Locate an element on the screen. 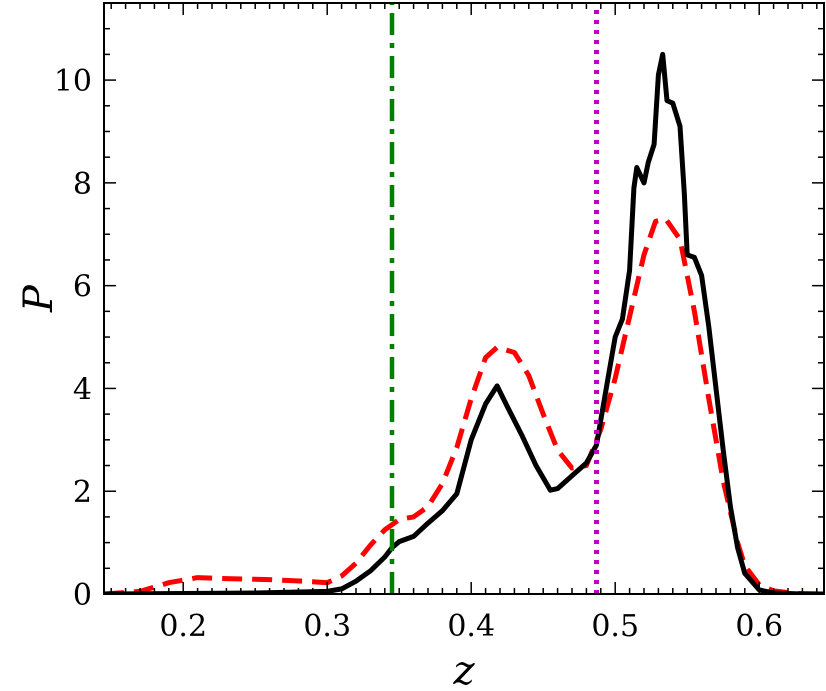 The height and width of the screenshot is (691, 826). y-tick-label: 10 is located at coordinates (73, 81).